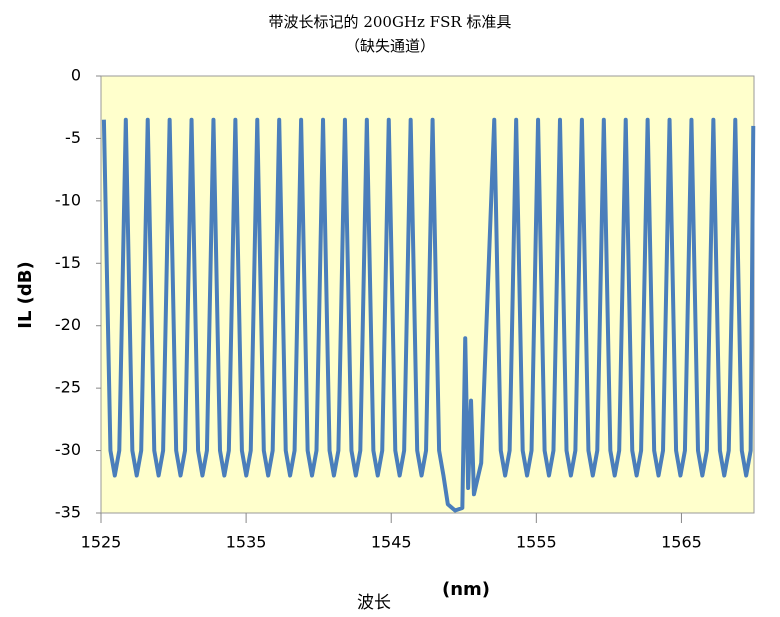 The image size is (780, 617). What do you see at coordinates (390, 22) in the screenshot?
I see `chart-title: 带波长标记的 200GHz FSR 标准具` at bounding box center [390, 22].